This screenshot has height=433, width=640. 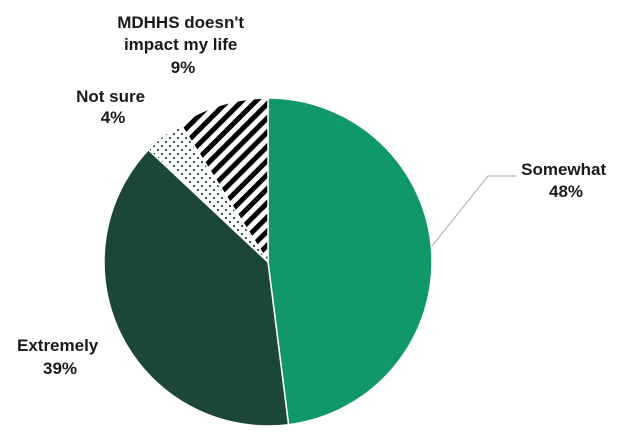 I want to click on slice-label-extremely: Extremely 39%, so click(x=60, y=357).